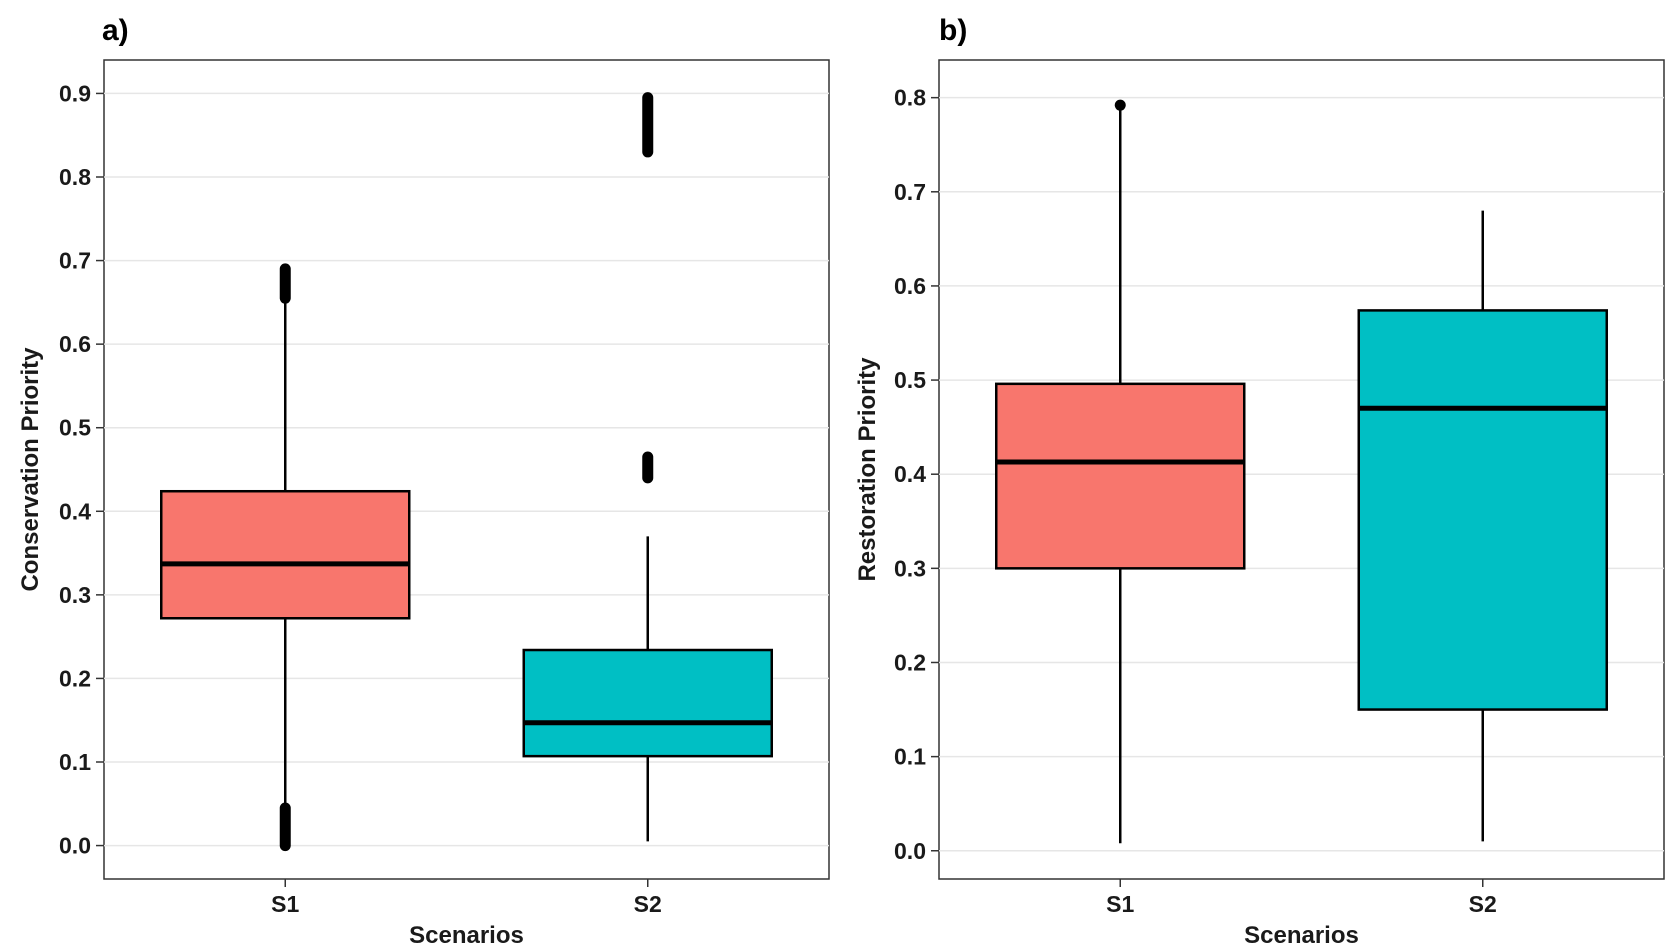 Image resolution: width=1676 pixels, height=952 pixels. I want to click on panel-label: a), so click(115, 30).